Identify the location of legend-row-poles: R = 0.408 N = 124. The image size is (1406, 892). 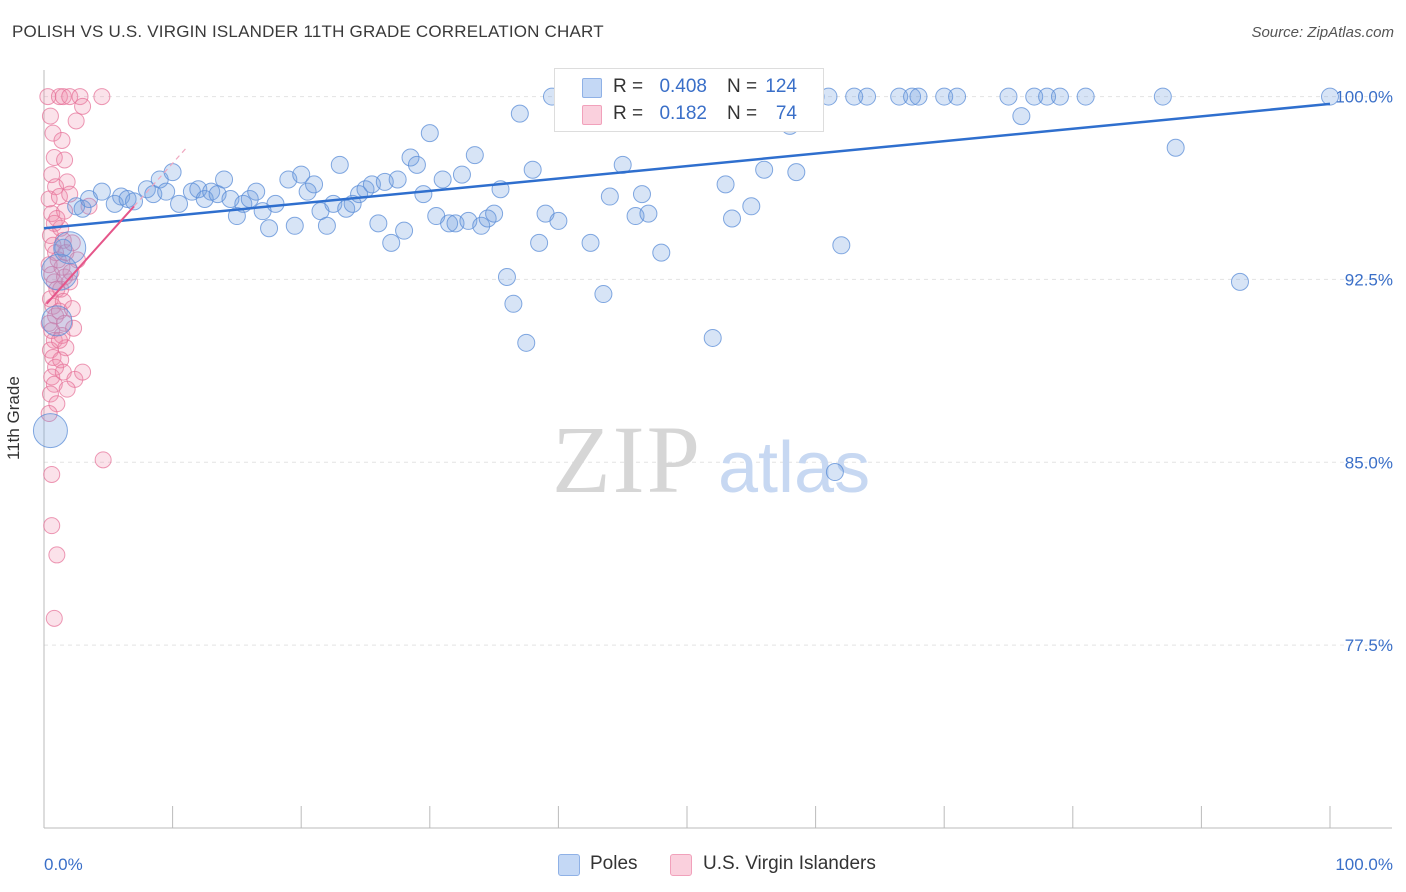
(689, 87).